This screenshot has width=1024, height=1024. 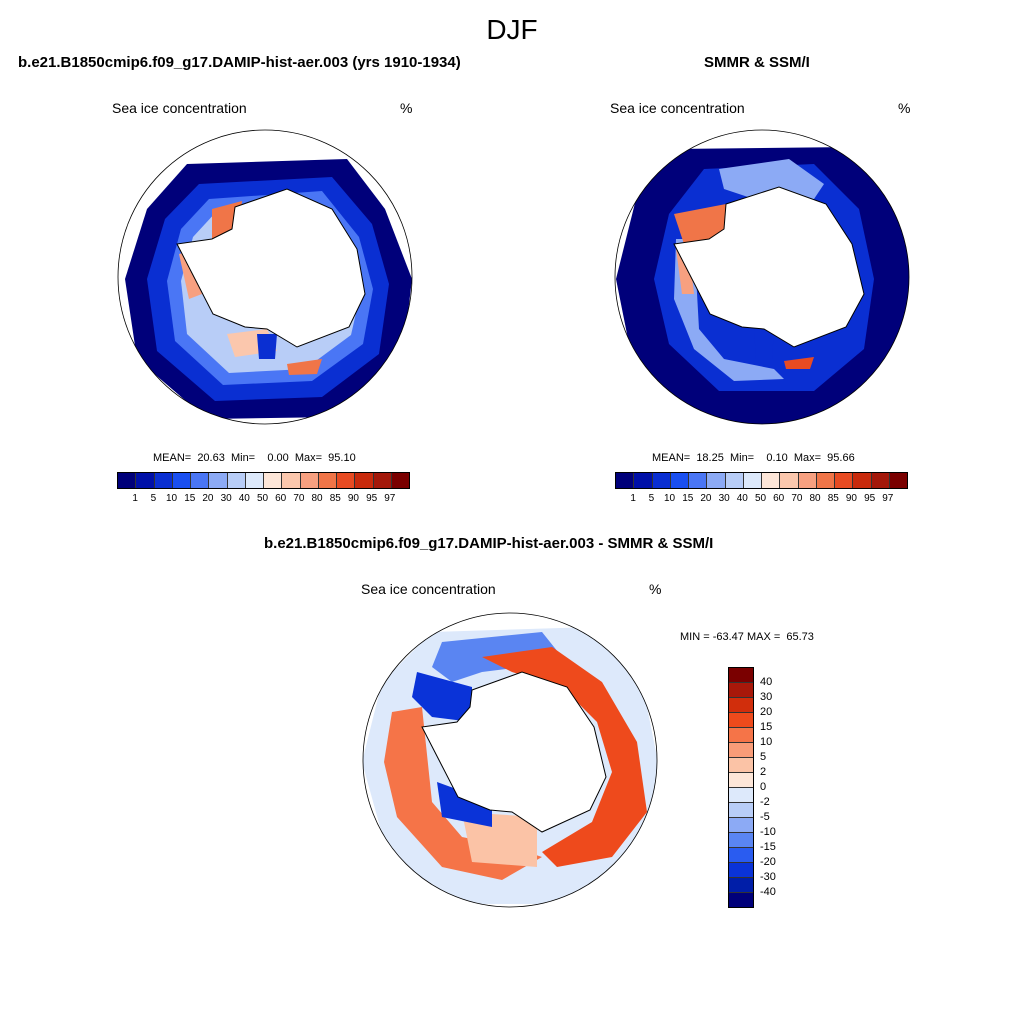 What do you see at coordinates (763, 787) in the screenshot?
I see `colorbar-tick-label: 0` at bounding box center [763, 787].